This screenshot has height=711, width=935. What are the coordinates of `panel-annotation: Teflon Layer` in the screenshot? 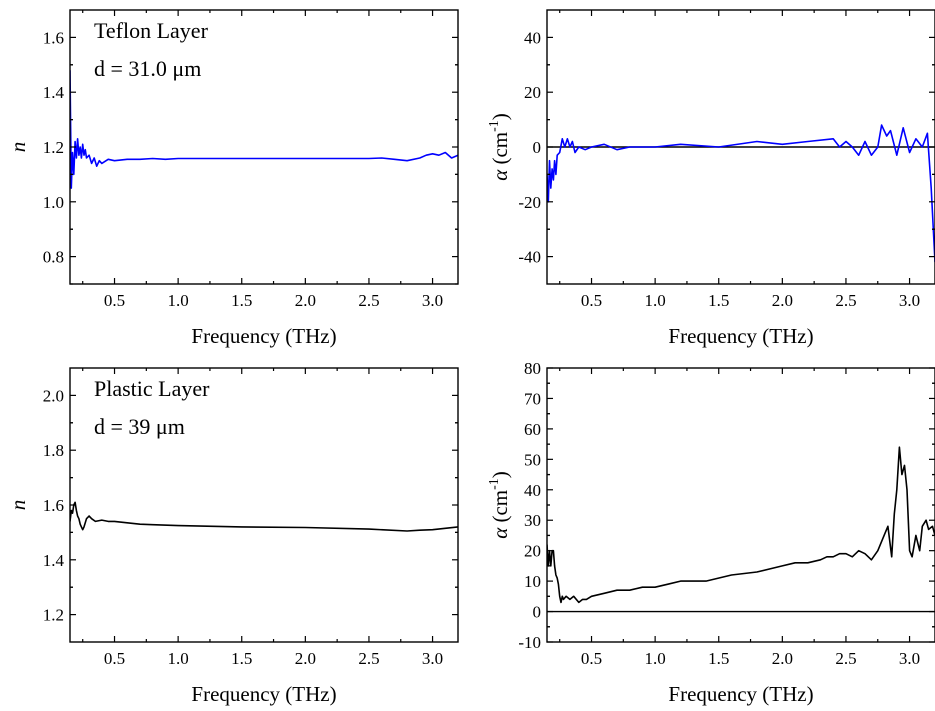 It's located at (151, 30).